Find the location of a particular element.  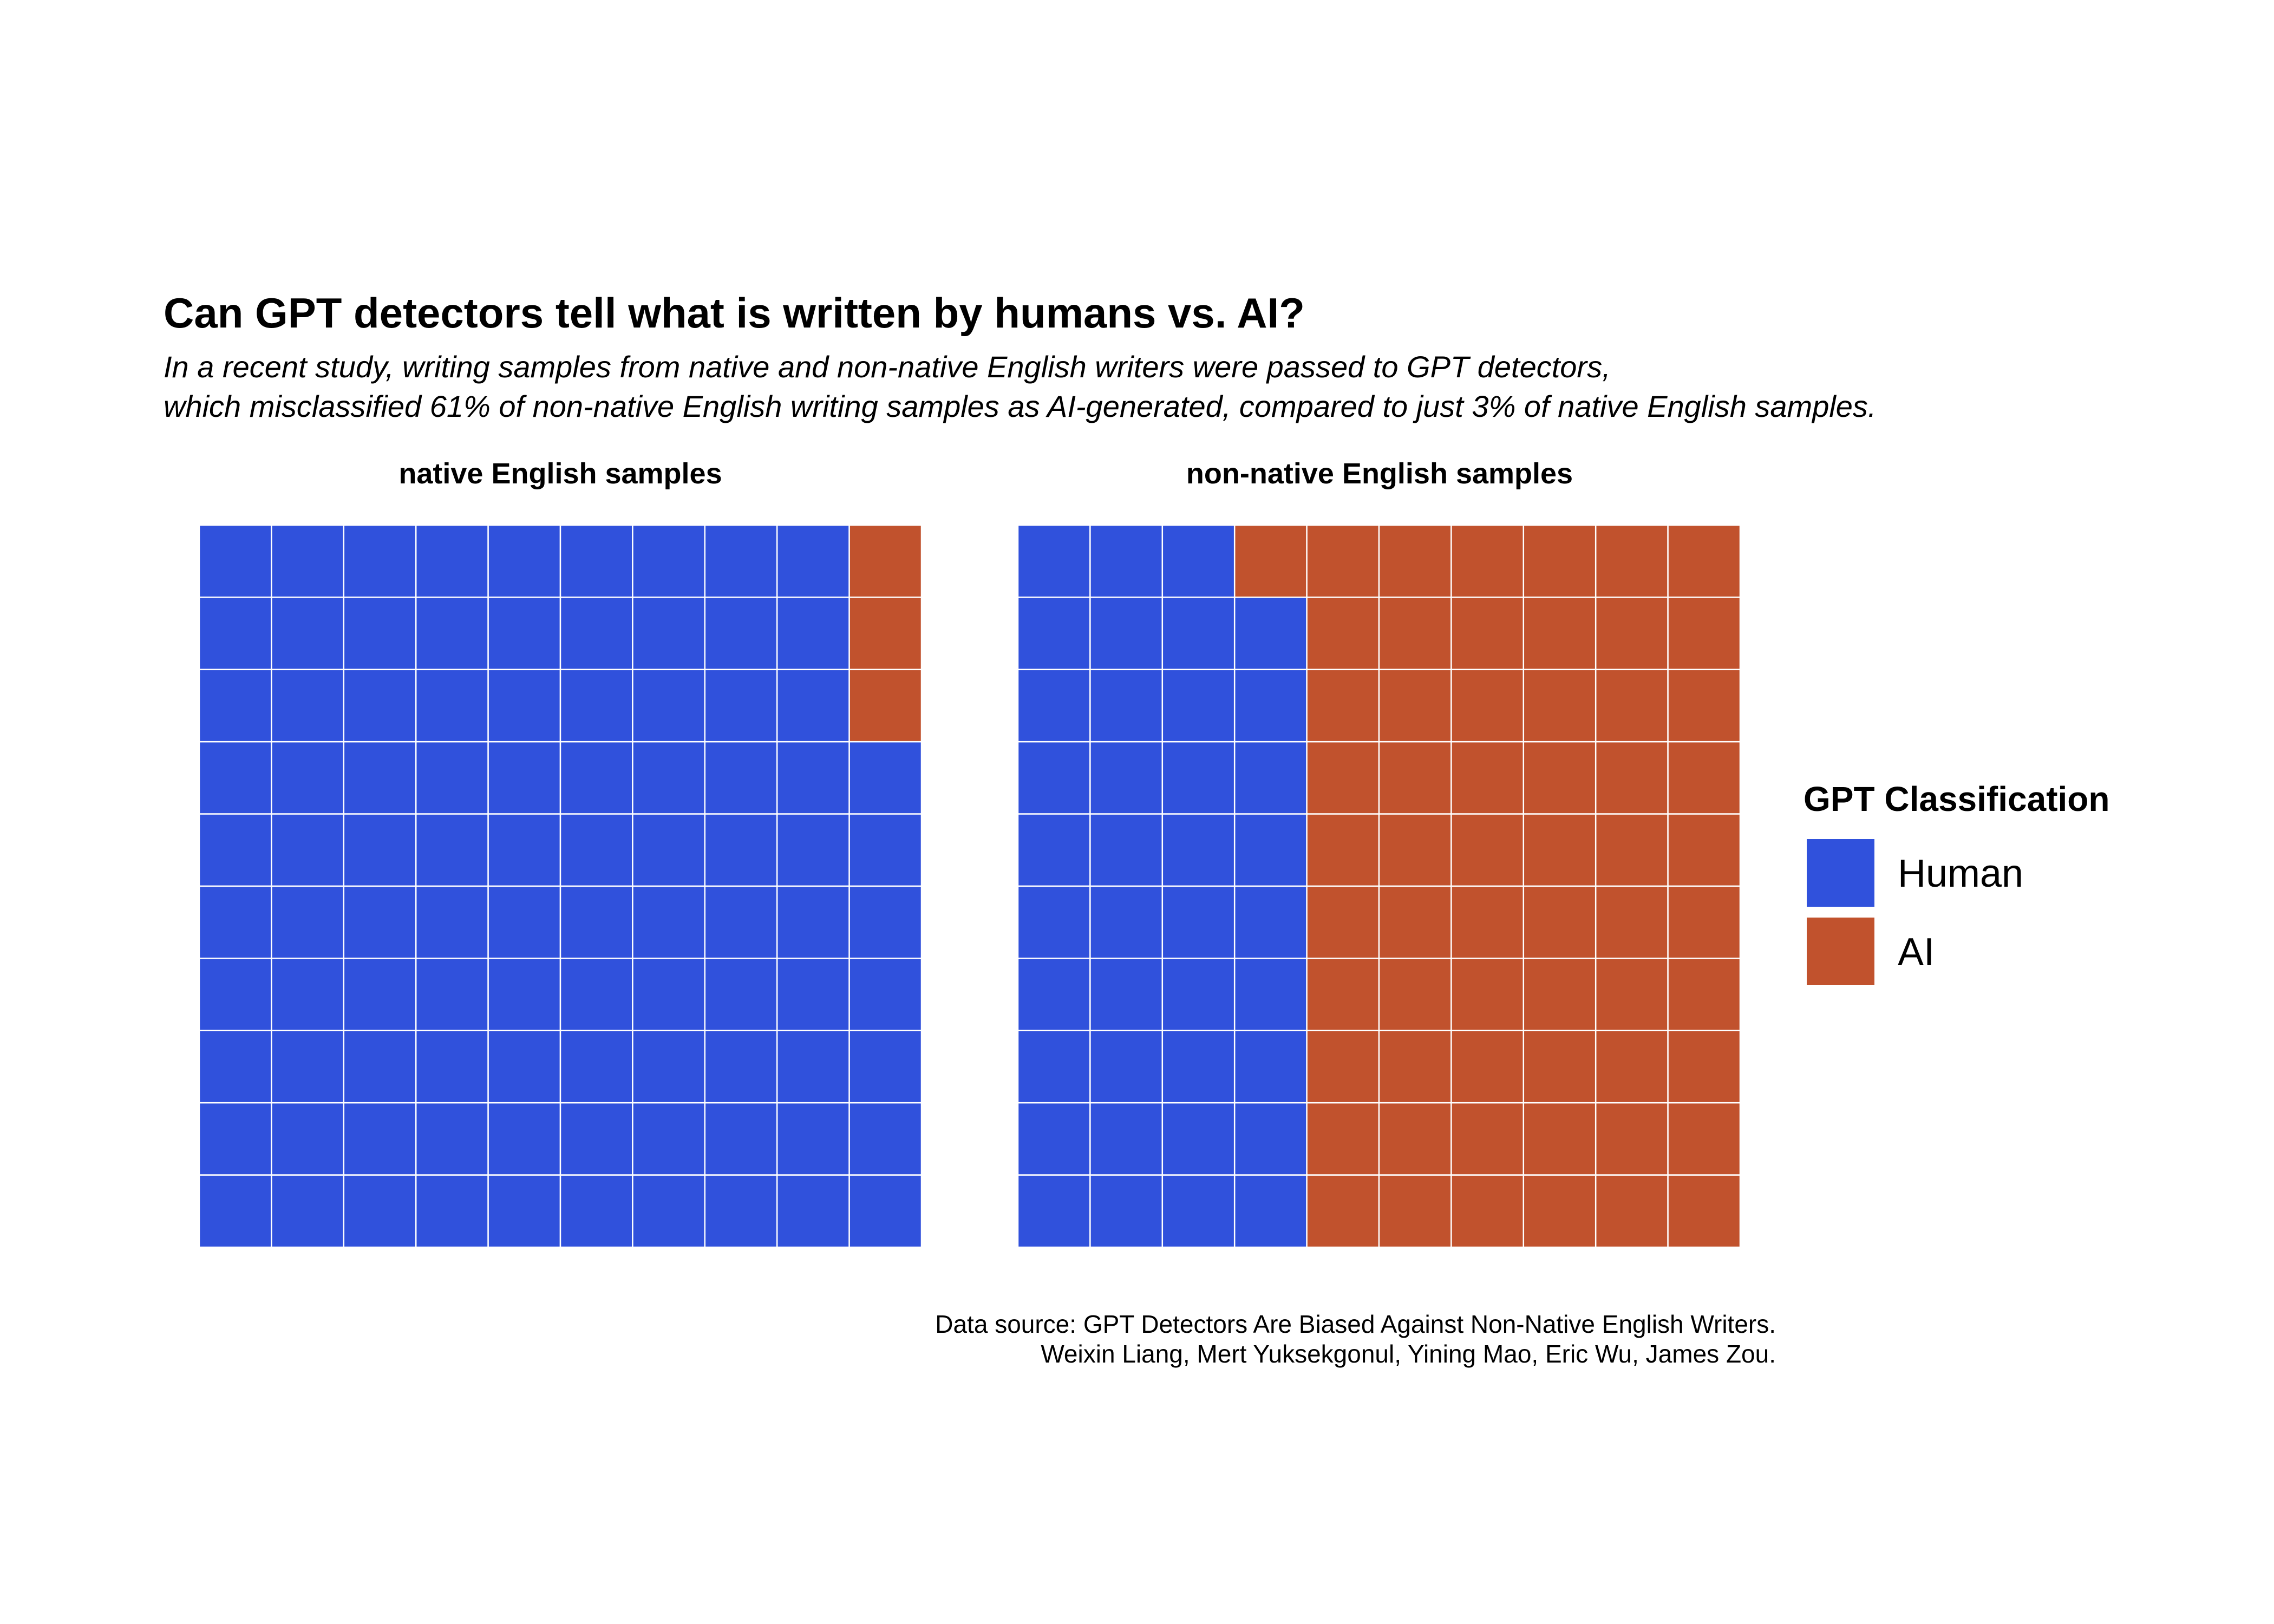

waffle-panel-non-native is located at coordinates (1379, 886).